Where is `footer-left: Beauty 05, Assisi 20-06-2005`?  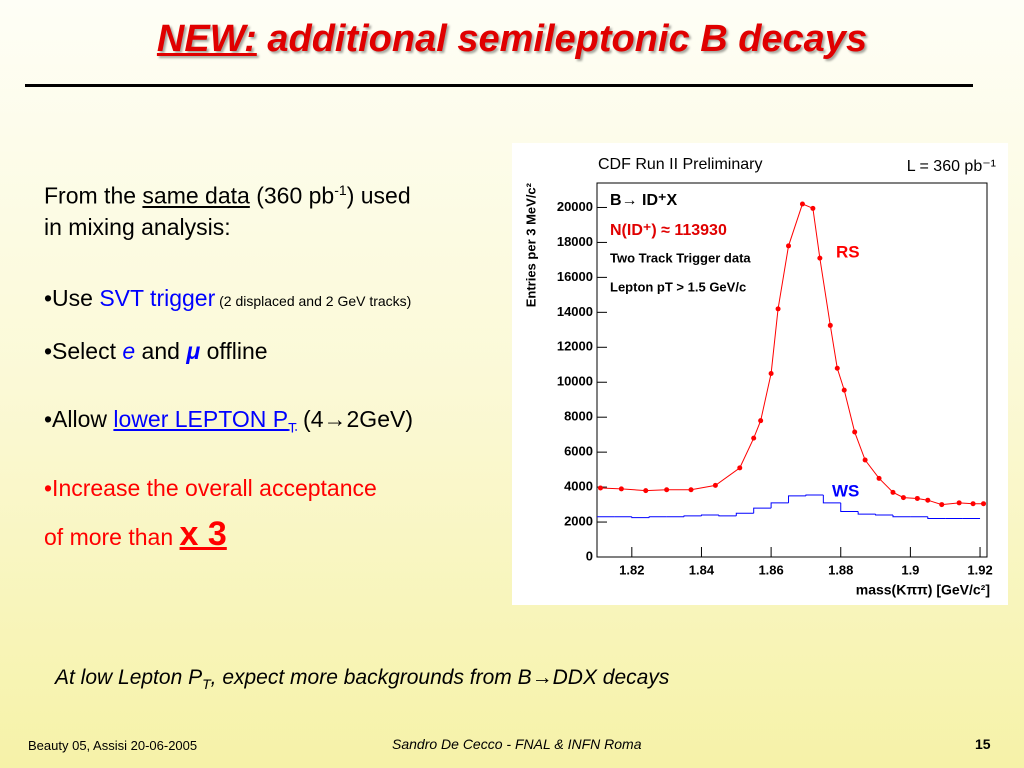
footer-left: Beauty 05, Assisi 20-06-2005 is located at coordinates (113, 745).